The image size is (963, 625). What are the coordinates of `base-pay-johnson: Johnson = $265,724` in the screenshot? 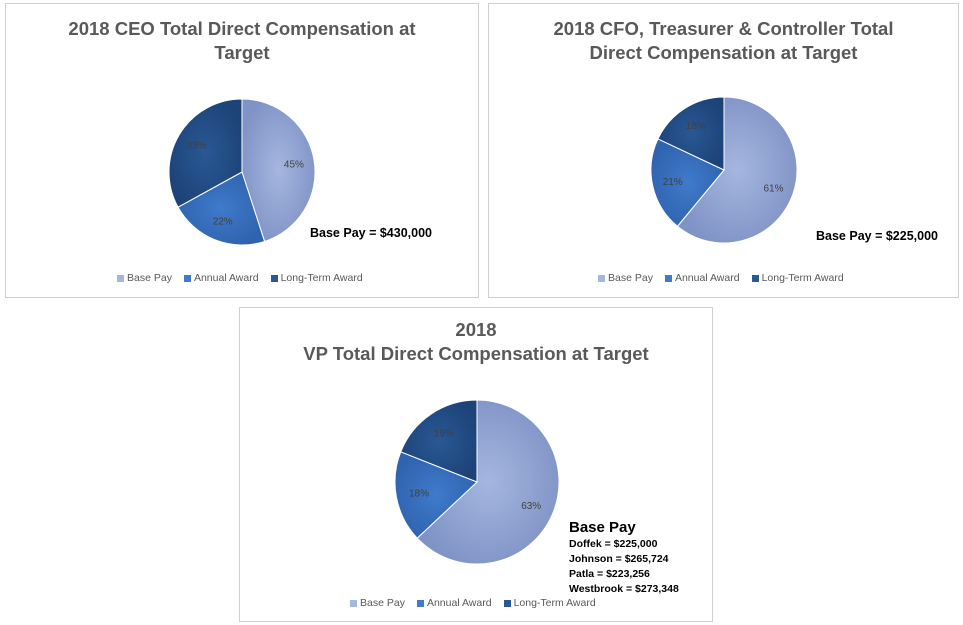 It's located at (619, 559).